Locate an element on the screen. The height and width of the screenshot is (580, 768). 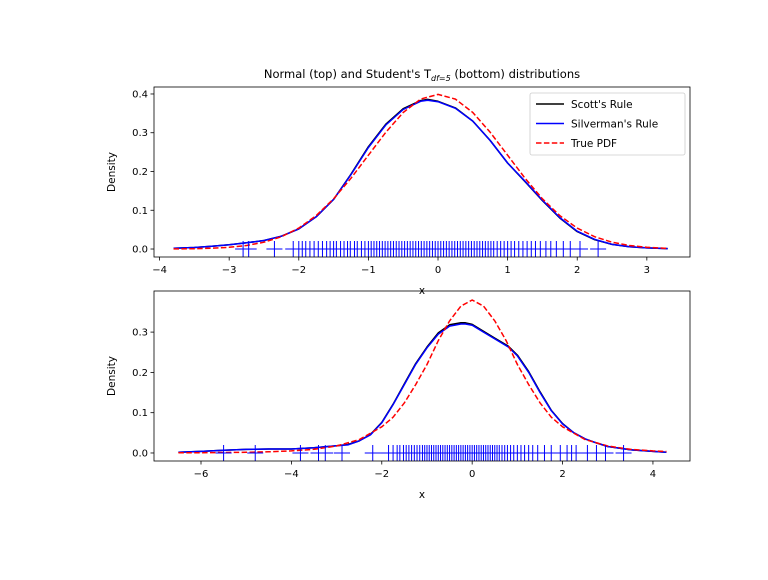
series-line-silverman-s-rule is located at coordinates (422, 388).